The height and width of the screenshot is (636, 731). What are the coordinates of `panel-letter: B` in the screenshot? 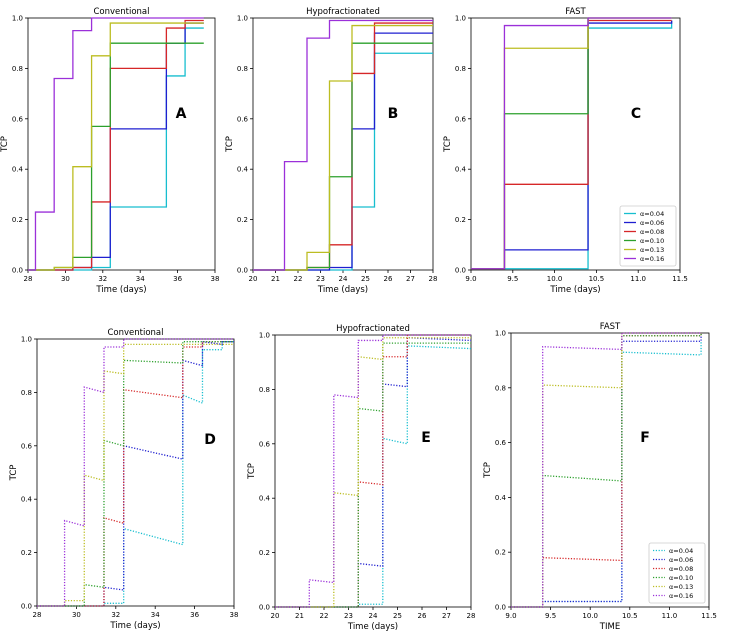 It's located at (393, 114).